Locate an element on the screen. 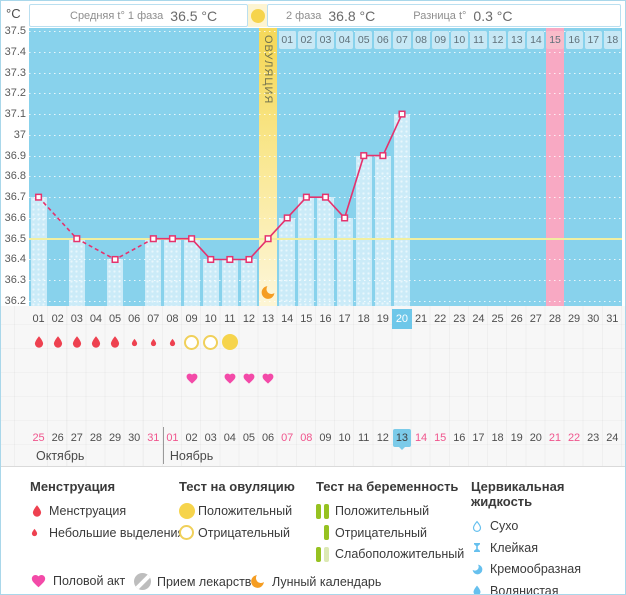 The height and width of the screenshot is (595, 626). cycle-day-cell: 11 is located at coordinates (230, 319).